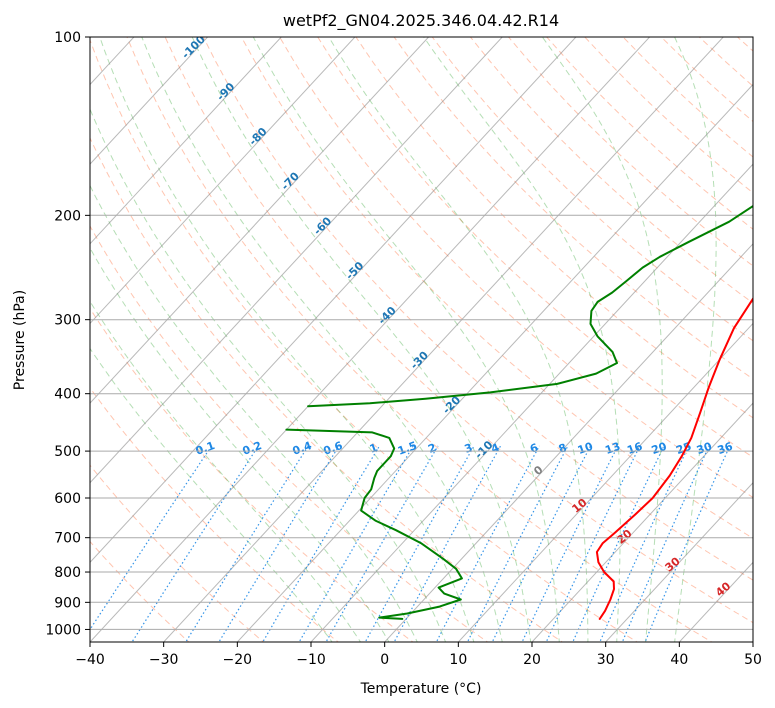  Describe the element at coordinates (67, 499) in the screenshot. I see `y-tick-label: 600` at that location.